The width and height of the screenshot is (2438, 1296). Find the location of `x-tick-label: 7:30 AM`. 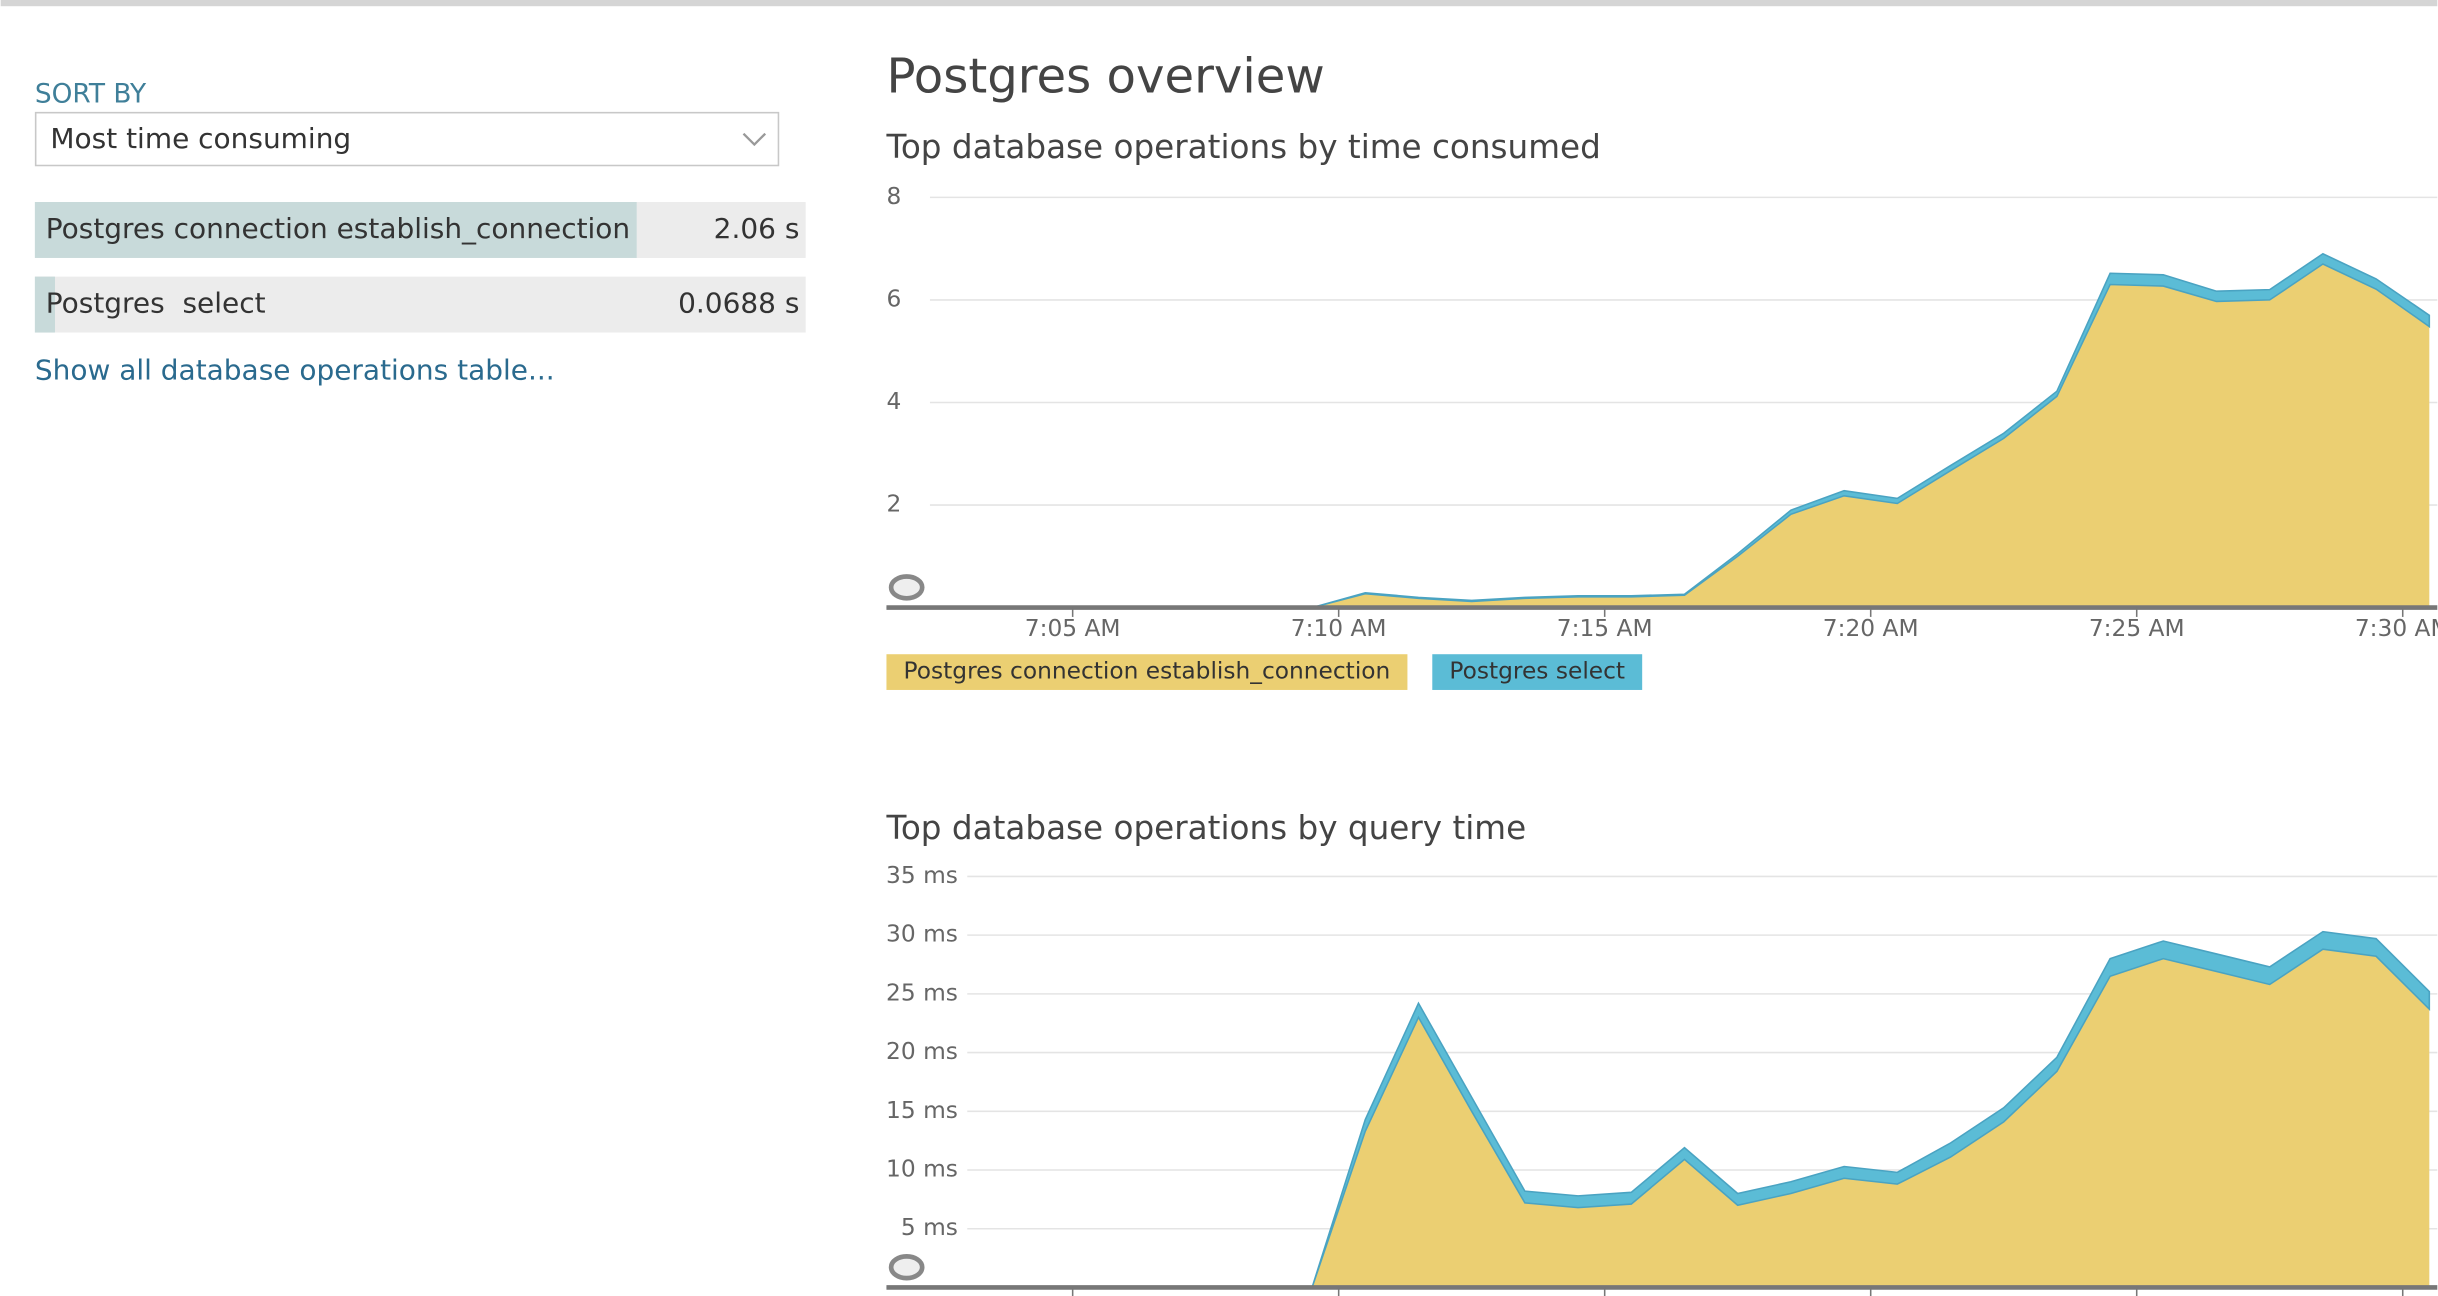

x-tick-label: 7:30 AM is located at coordinates (2396, 628).